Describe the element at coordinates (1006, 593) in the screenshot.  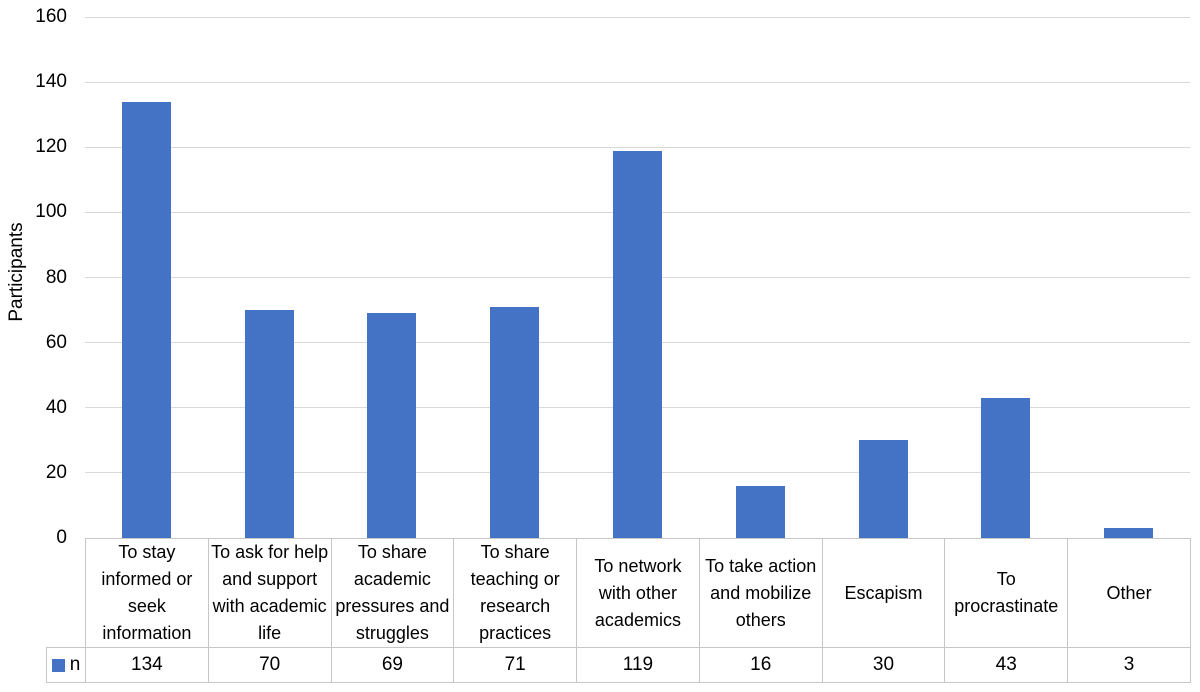
I see `category-cell: To procrastinate` at that location.